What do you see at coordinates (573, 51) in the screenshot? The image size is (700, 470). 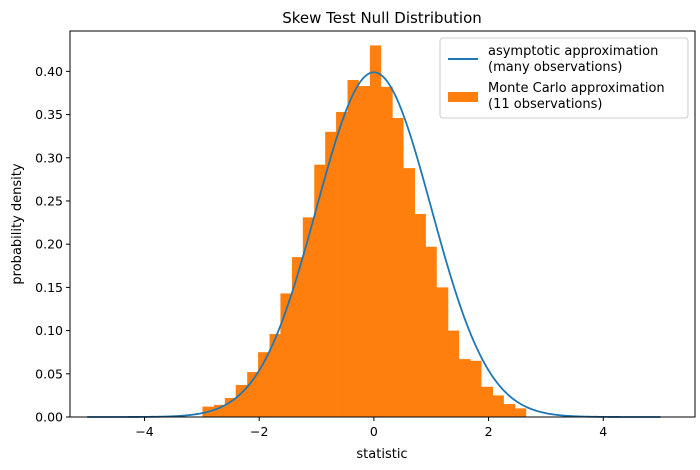 I see `legend-entry-1-line1: asymptotic approximation` at bounding box center [573, 51].